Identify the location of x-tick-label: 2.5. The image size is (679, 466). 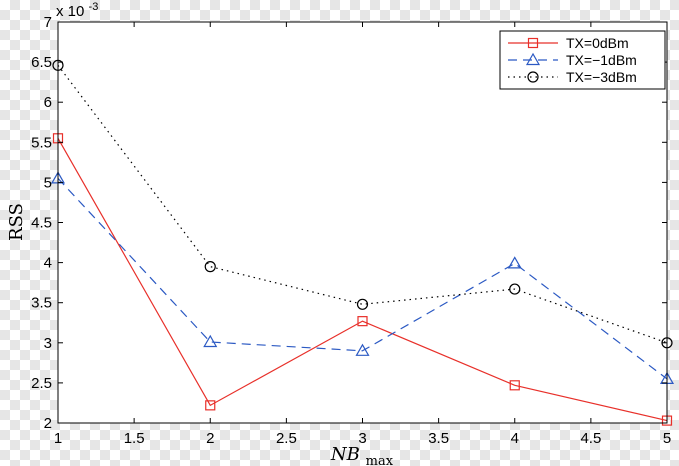
(286, 438).